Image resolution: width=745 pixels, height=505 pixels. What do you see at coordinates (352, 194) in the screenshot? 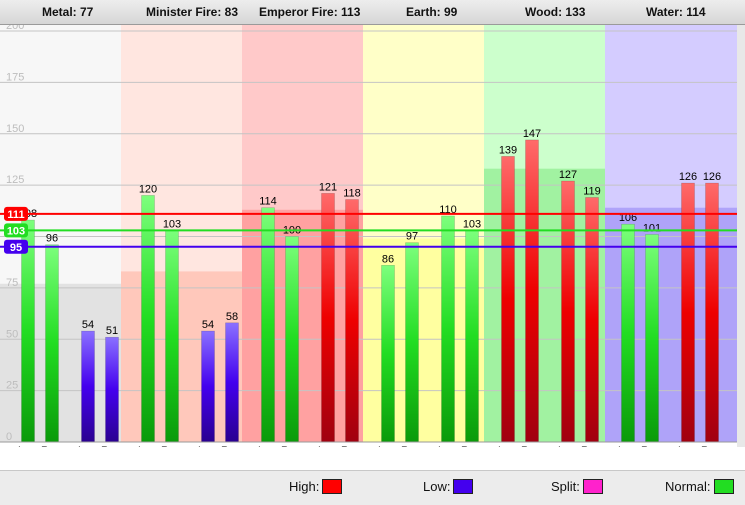
I see `bar-value-label: 118` at bounding box center [352, 194].